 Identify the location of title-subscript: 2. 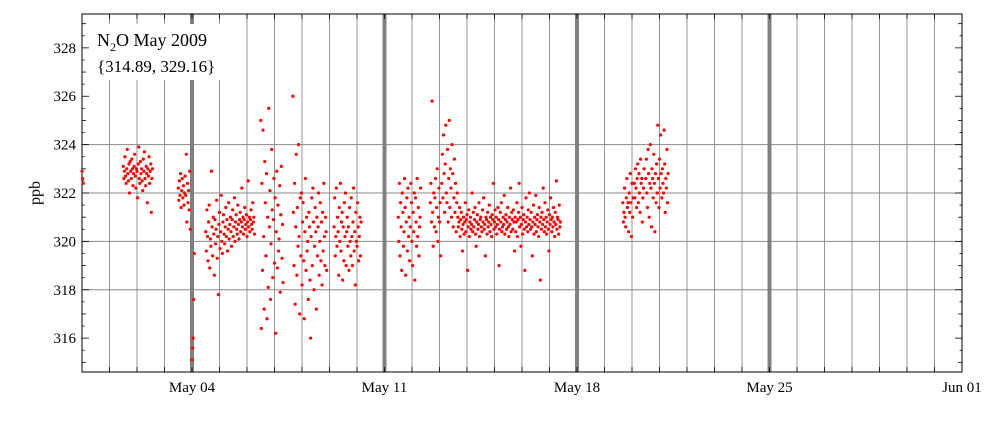
(113, 47).